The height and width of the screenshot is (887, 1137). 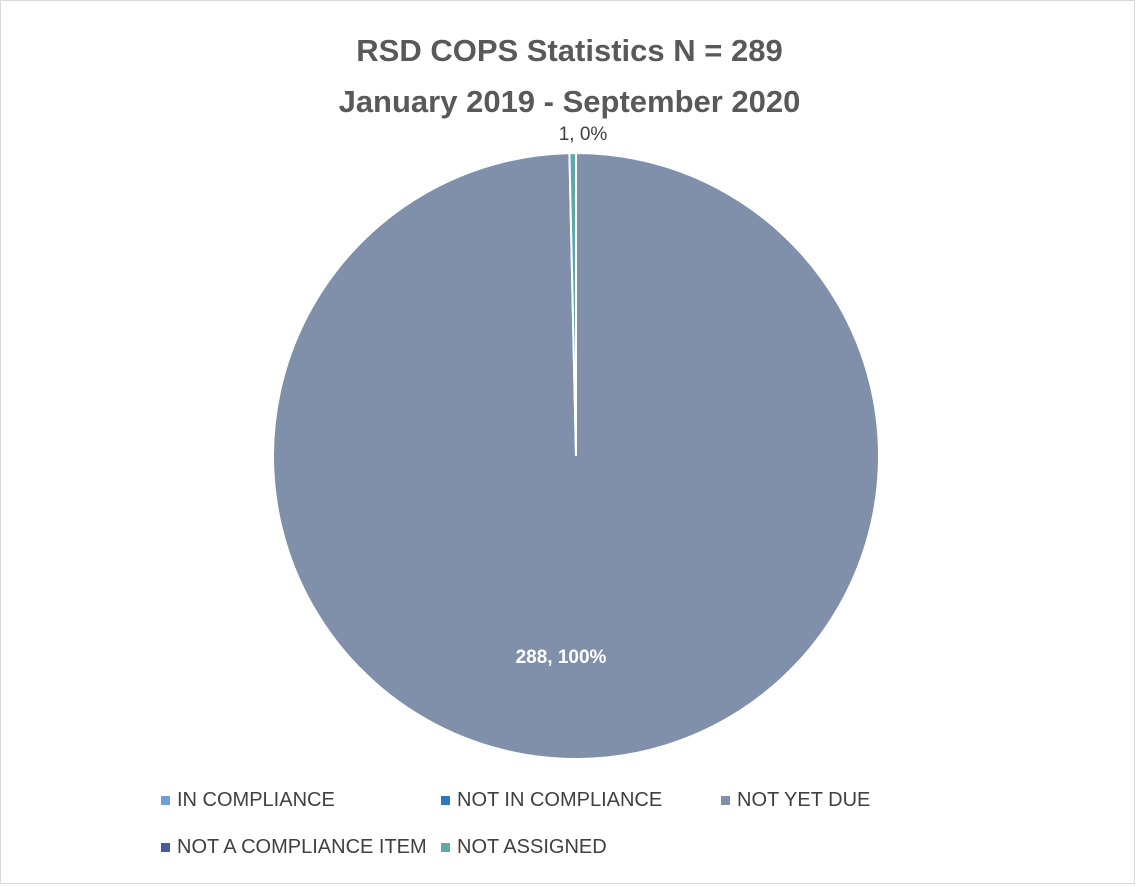 I want to click on legend-label: NOT A COMPLIANCE ITEM, so click(x=302, y=847).